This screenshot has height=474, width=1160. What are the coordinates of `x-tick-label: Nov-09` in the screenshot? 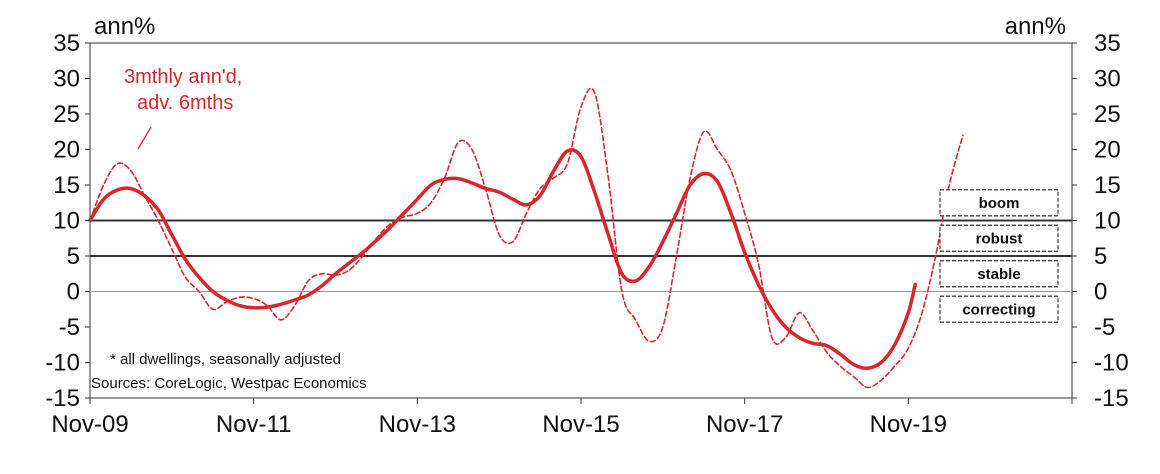 It's located at (89, 424).